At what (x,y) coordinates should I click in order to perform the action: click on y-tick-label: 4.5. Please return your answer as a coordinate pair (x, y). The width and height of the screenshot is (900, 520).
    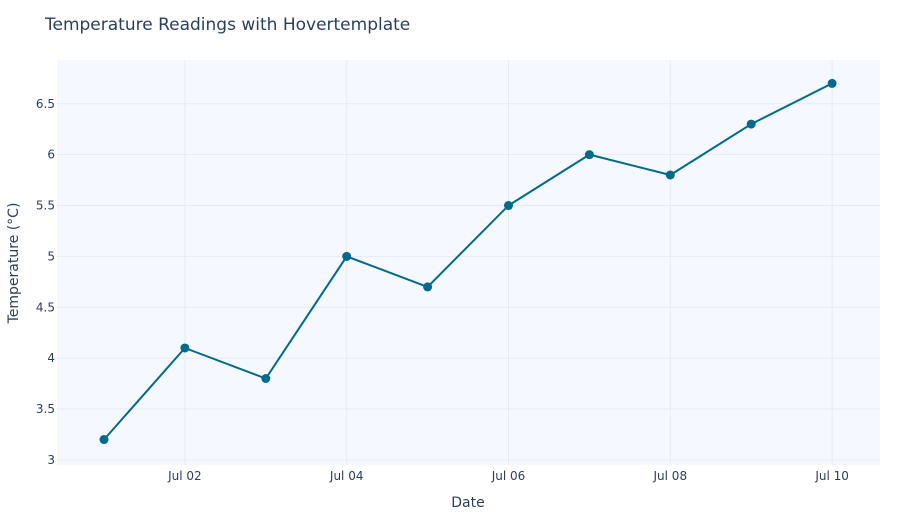
    Looking at the image, I should click on (45, 307).